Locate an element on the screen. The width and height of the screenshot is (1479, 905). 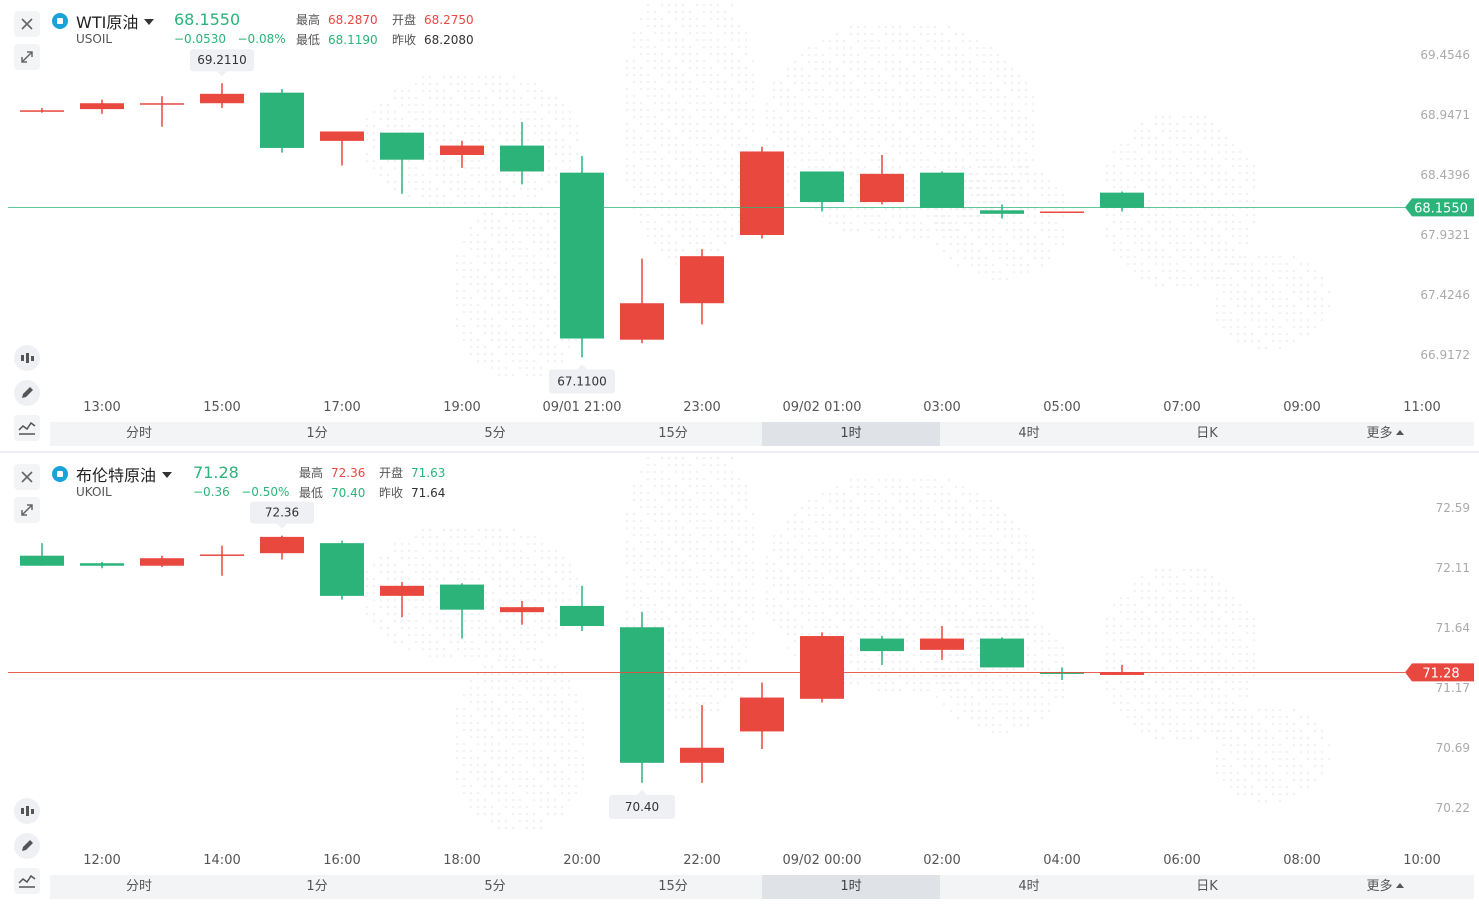
dropdown-caret-icon is located at coordinates (149, 22).